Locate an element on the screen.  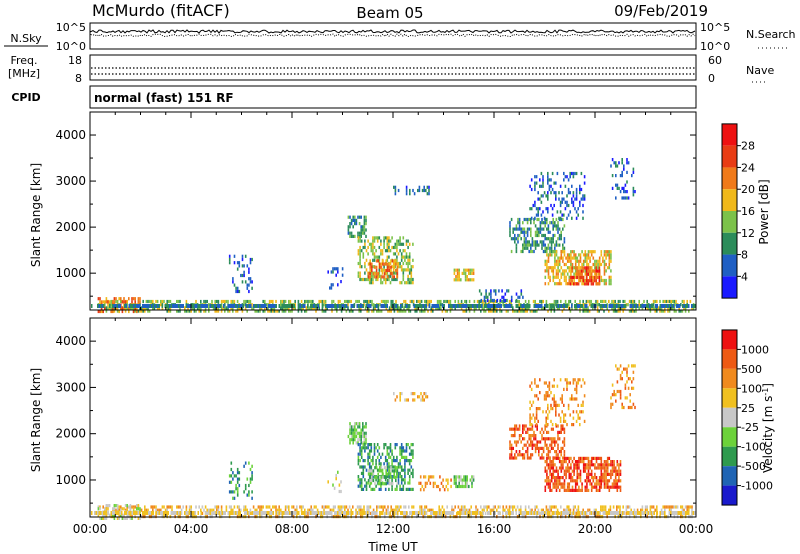
y-tick-label: 2000 is located at coordinates (70, 227).